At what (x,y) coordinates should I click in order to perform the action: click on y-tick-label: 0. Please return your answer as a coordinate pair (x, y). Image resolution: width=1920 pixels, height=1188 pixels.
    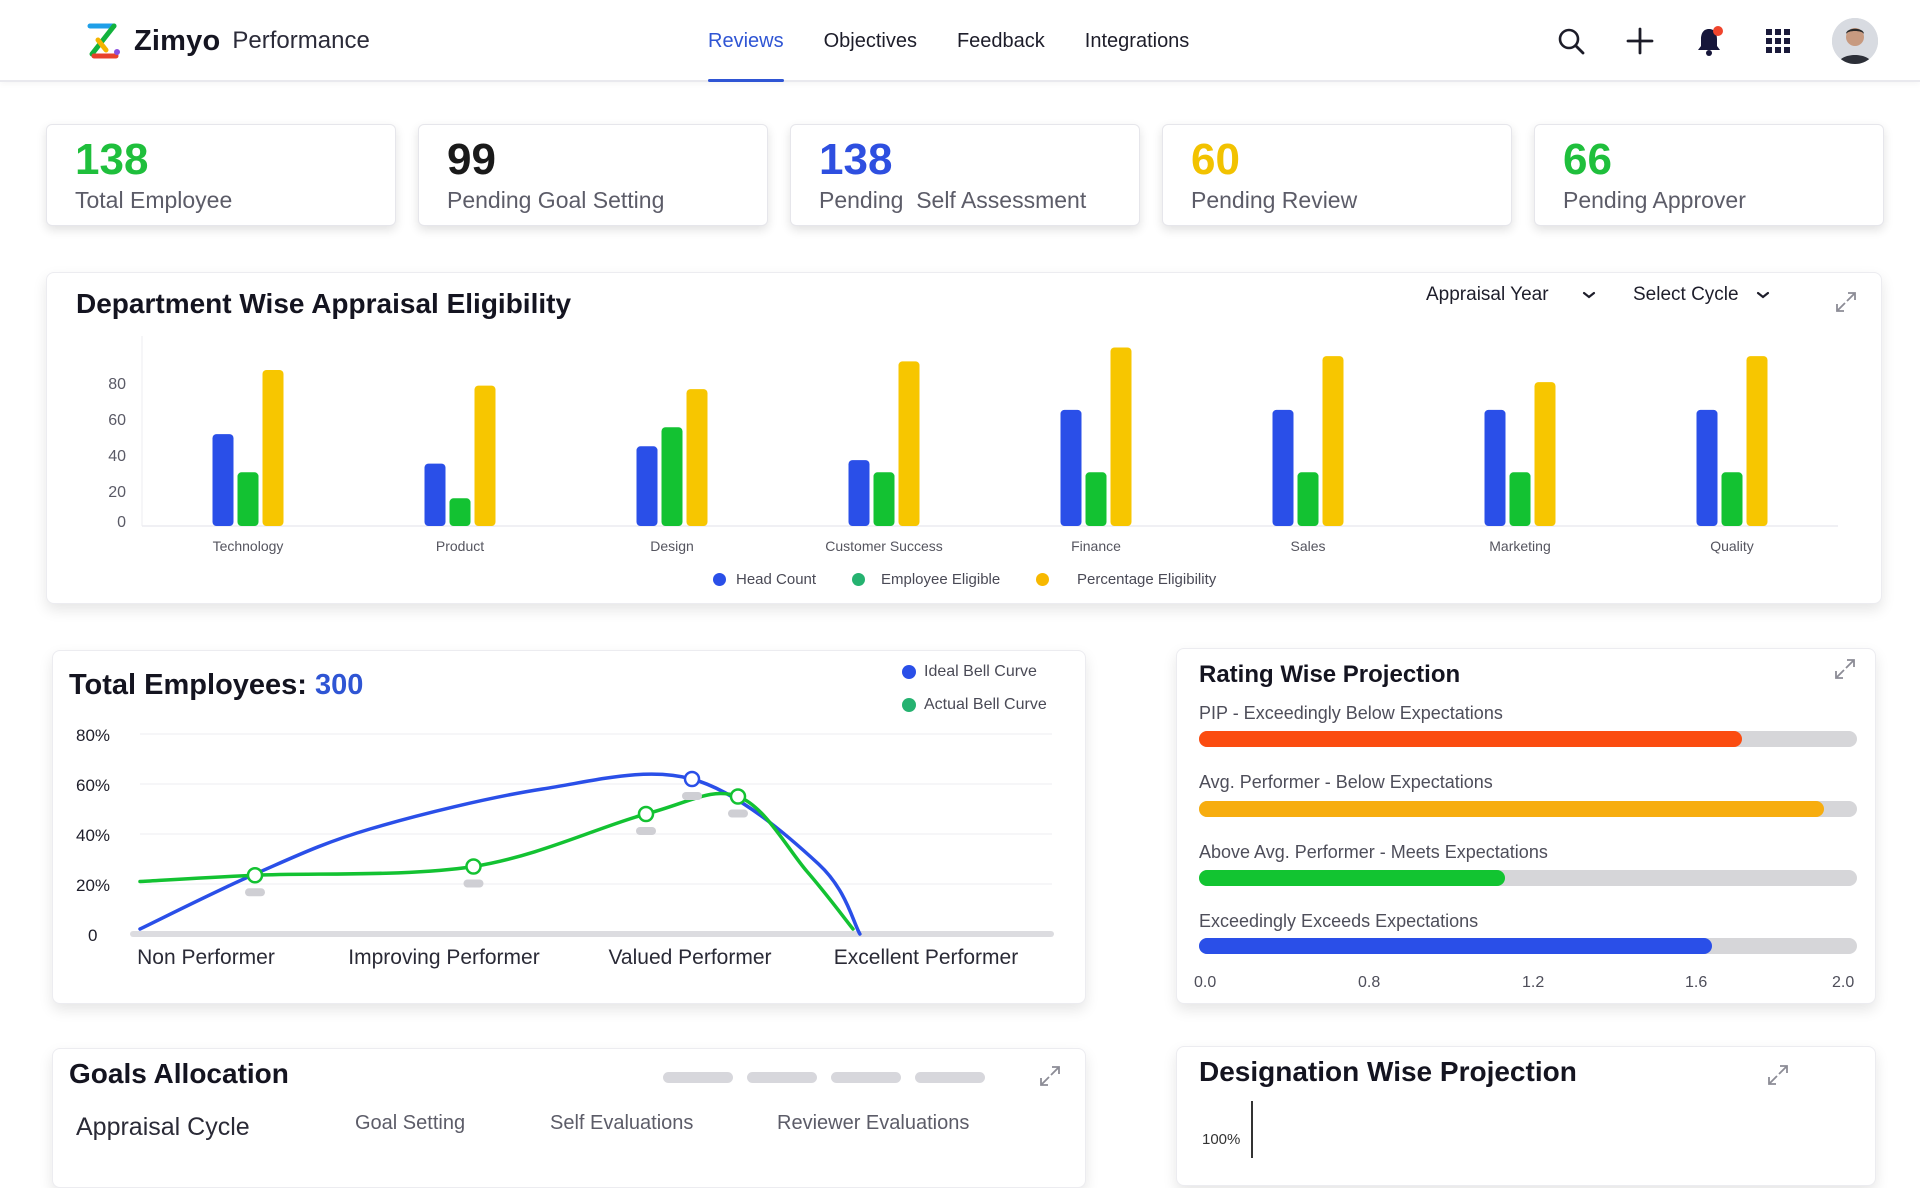
    Looking at the image, I should click on (121, 522).